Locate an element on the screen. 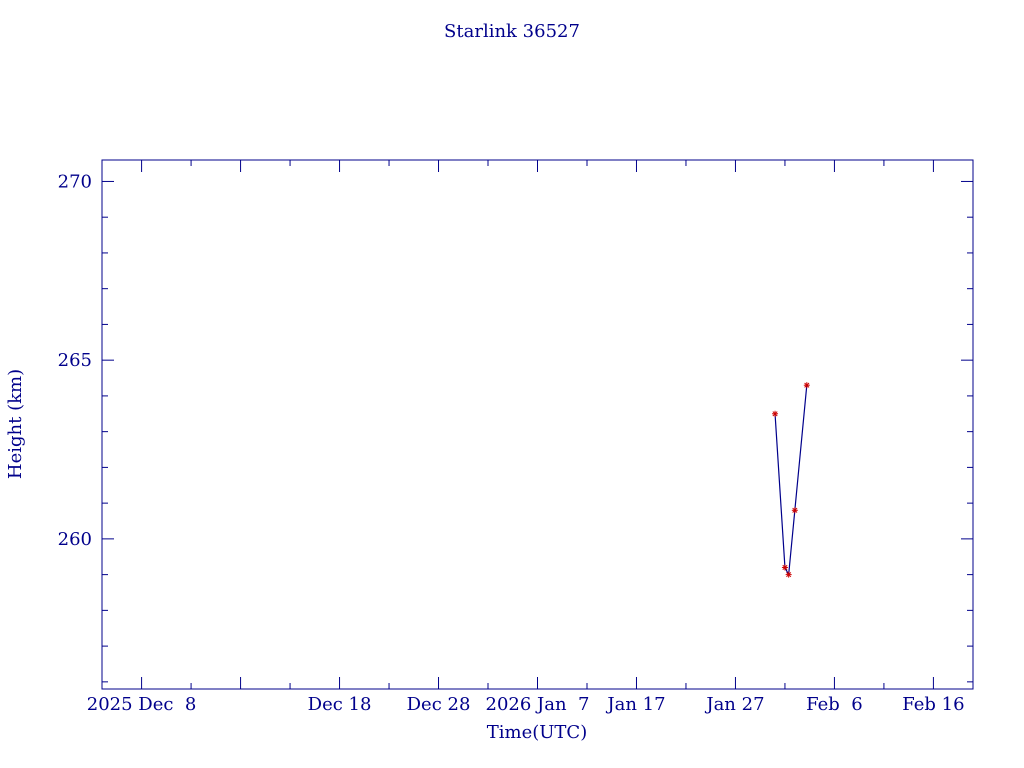 This screenshot has height=768, width=1024. series-layer is located at coordinates (791, 480).